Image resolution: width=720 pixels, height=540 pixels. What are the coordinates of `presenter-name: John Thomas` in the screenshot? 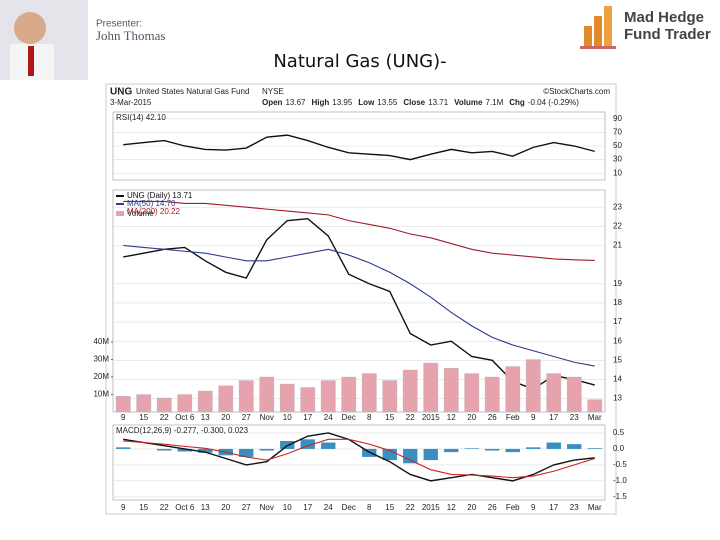 It's located at (130, 35).